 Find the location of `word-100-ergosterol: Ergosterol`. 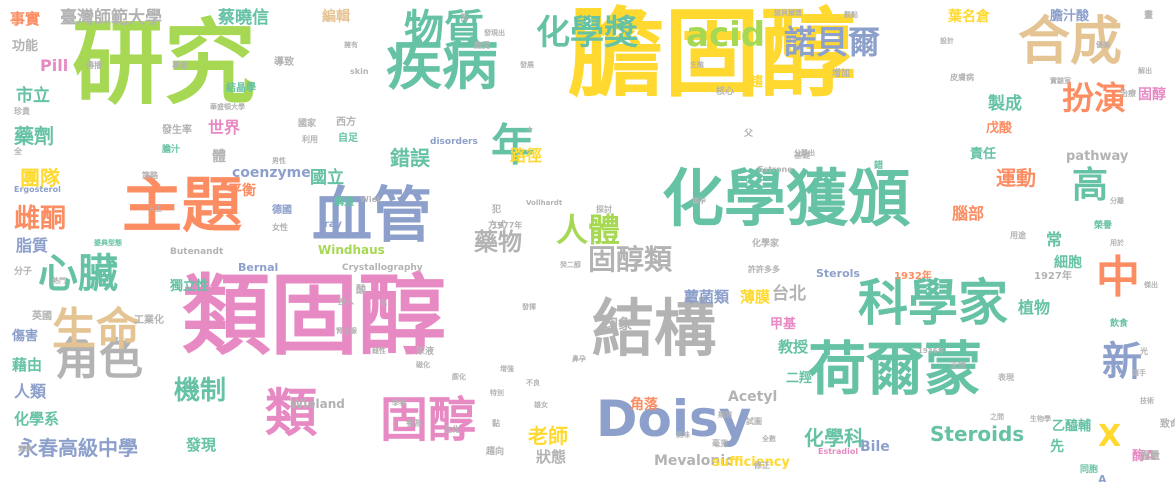

word-100-ergosterol: Ergosterol is located at coordinates (37, 189).